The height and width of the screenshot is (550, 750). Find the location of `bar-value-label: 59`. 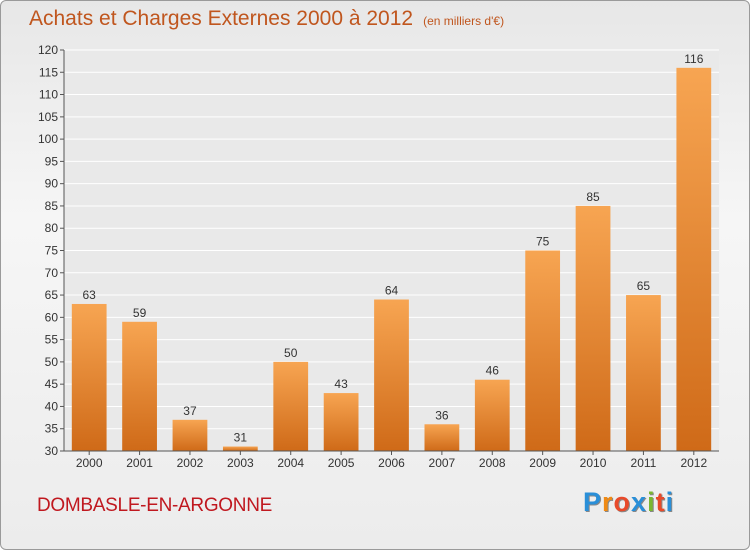

bar-value-label: 59 is located at coordinates (140, 313).